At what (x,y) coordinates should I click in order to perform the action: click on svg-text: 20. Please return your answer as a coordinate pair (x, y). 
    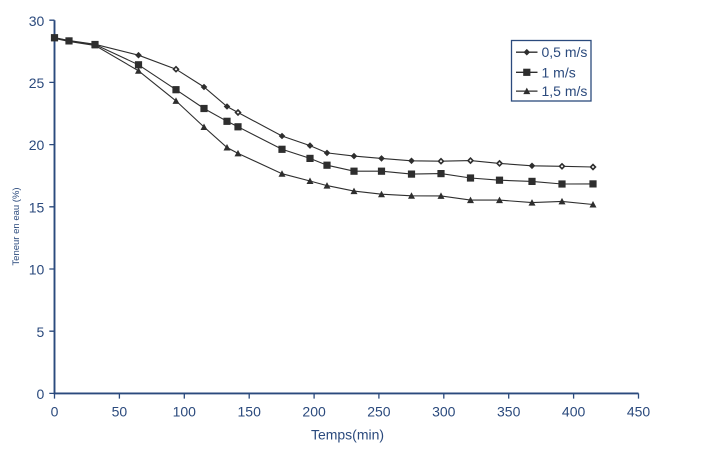
    Looking at the image, I should click on (37, 145).